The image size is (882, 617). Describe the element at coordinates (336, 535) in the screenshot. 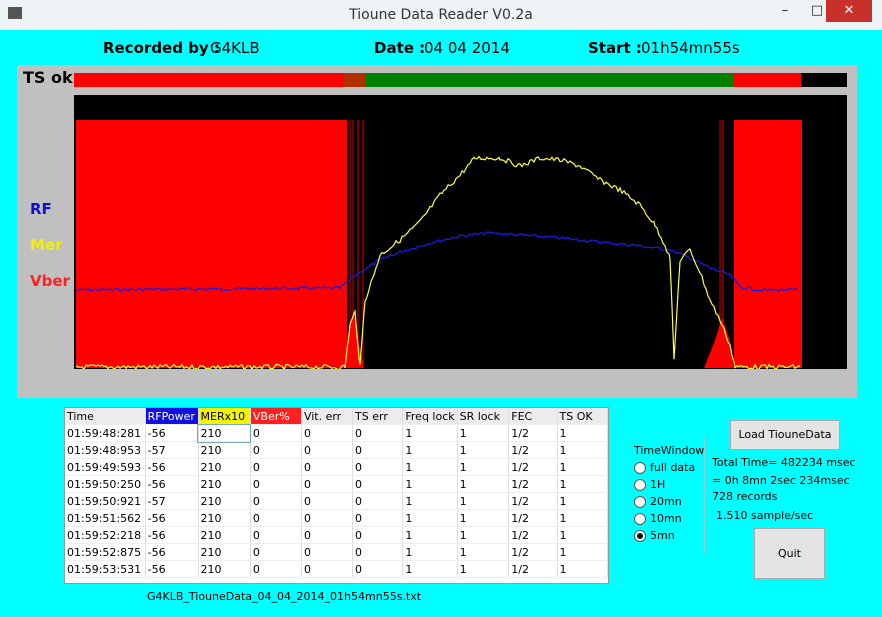

I see `table-row: 01:59:52:218 -56 210 0 0 0 1 1 1/2 1` at that location.